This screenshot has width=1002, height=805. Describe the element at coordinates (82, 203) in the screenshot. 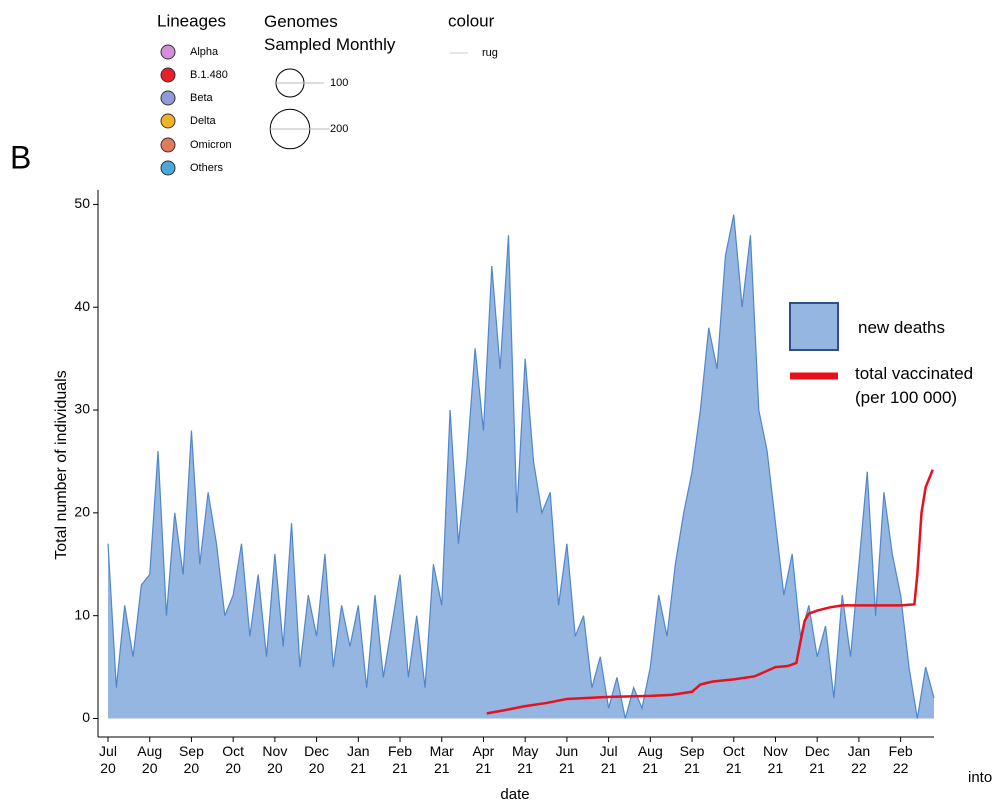

I see `y-tick-label: 50` at that location.